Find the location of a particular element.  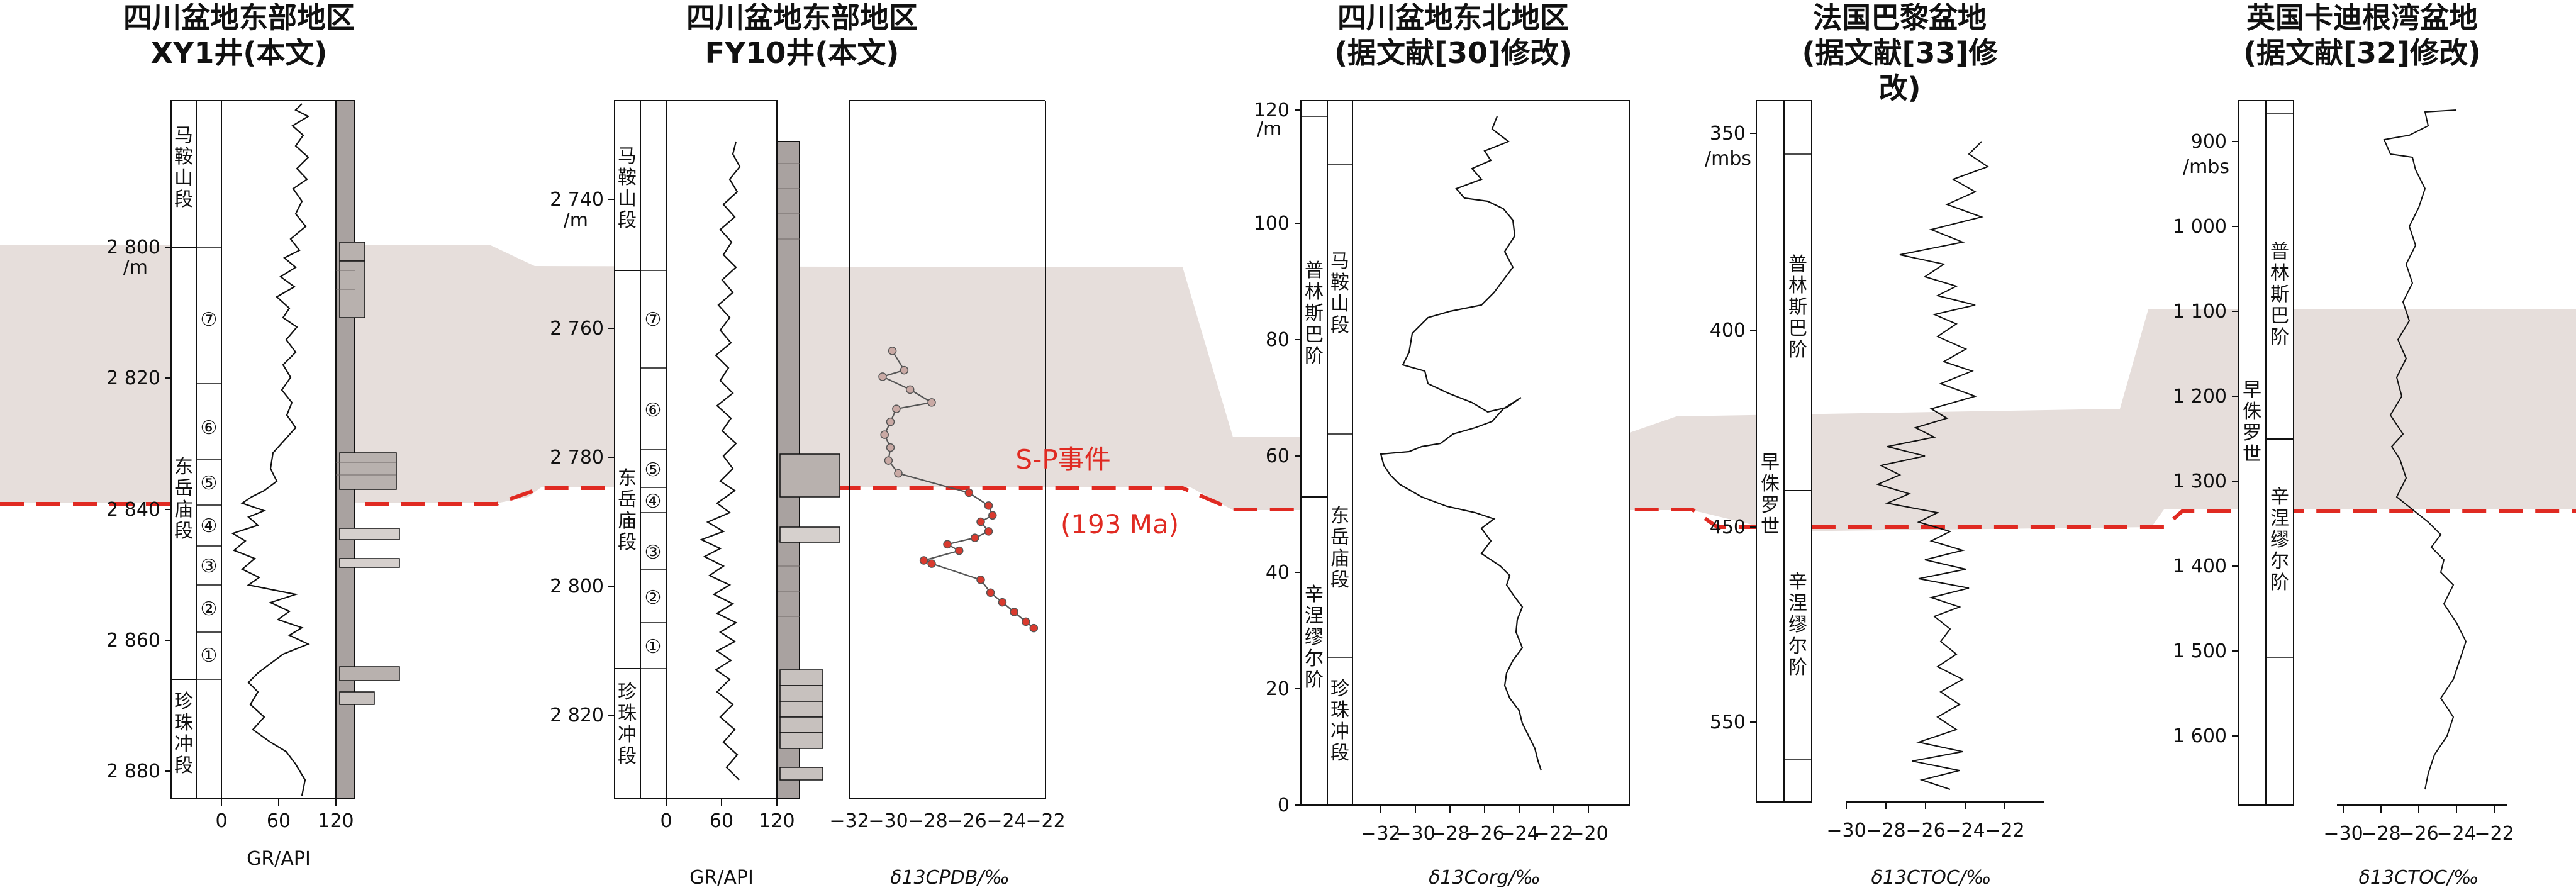

paris-carbon-tick: −26 is located at coordinates (1925, 831).